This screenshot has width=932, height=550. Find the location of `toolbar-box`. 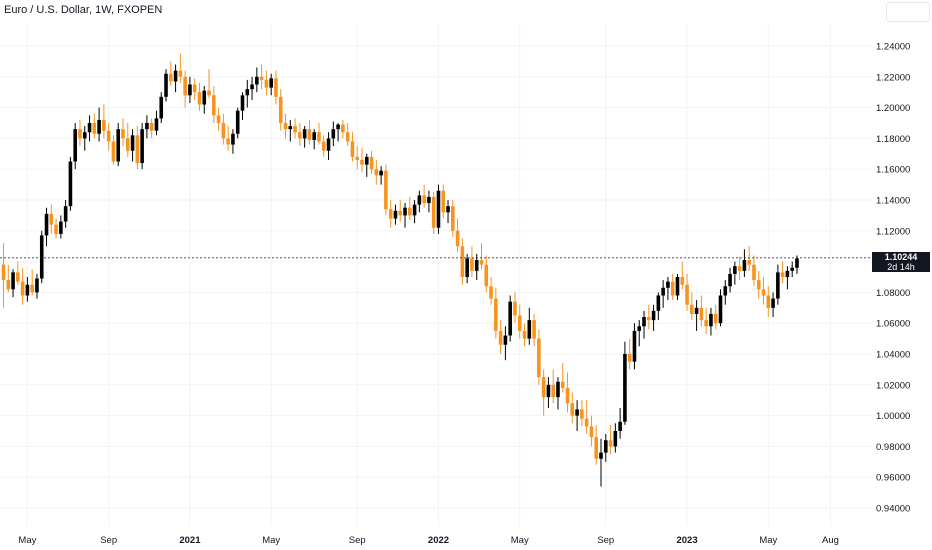

toolbar-box is located at coordinates (908, 12).